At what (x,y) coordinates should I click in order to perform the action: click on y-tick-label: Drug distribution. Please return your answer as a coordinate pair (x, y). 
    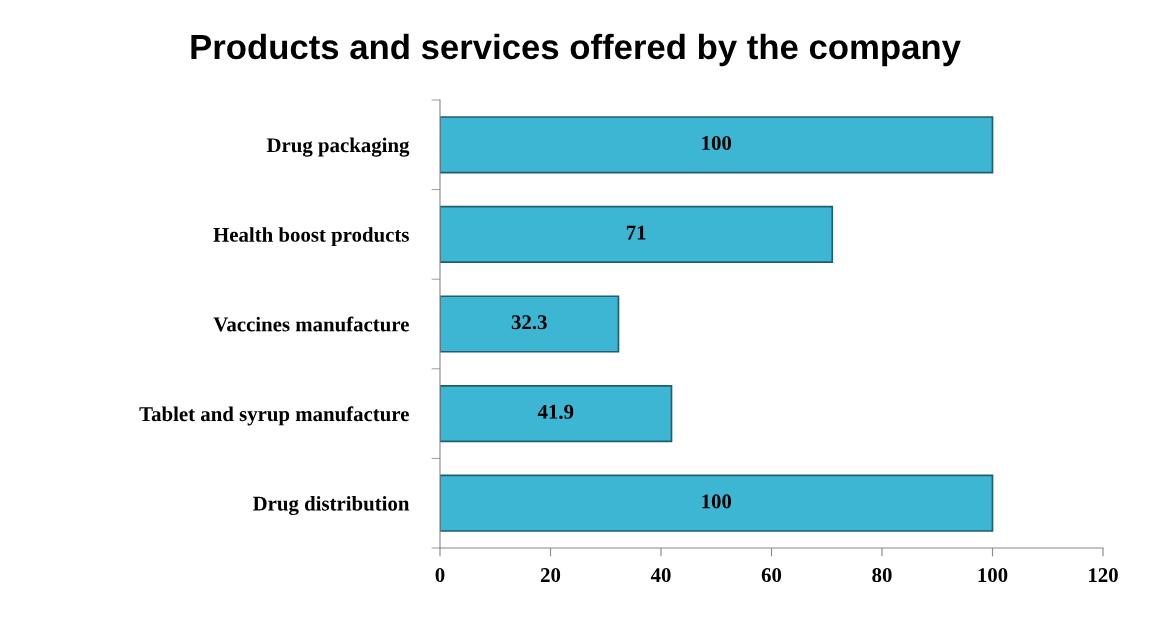
    Looking at the image, I should click on (331, 505).